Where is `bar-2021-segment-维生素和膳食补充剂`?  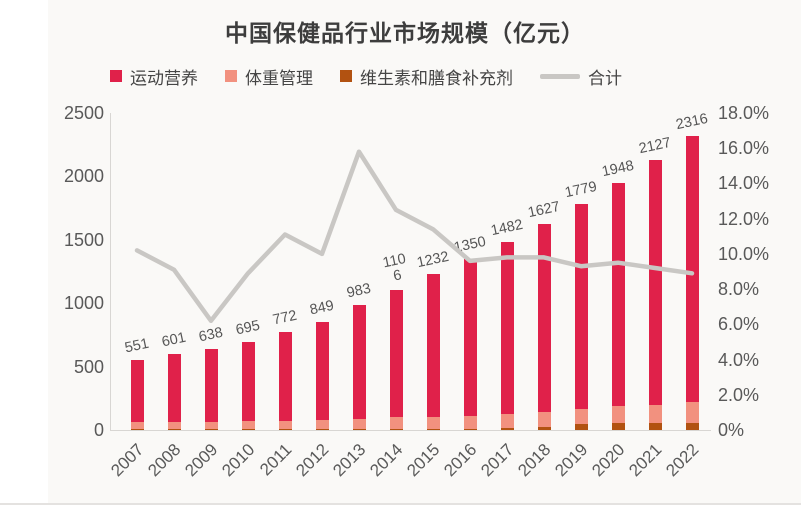 bar-2021-segment-维生素和膳食补充剂 is located at coordinates (655, 426).